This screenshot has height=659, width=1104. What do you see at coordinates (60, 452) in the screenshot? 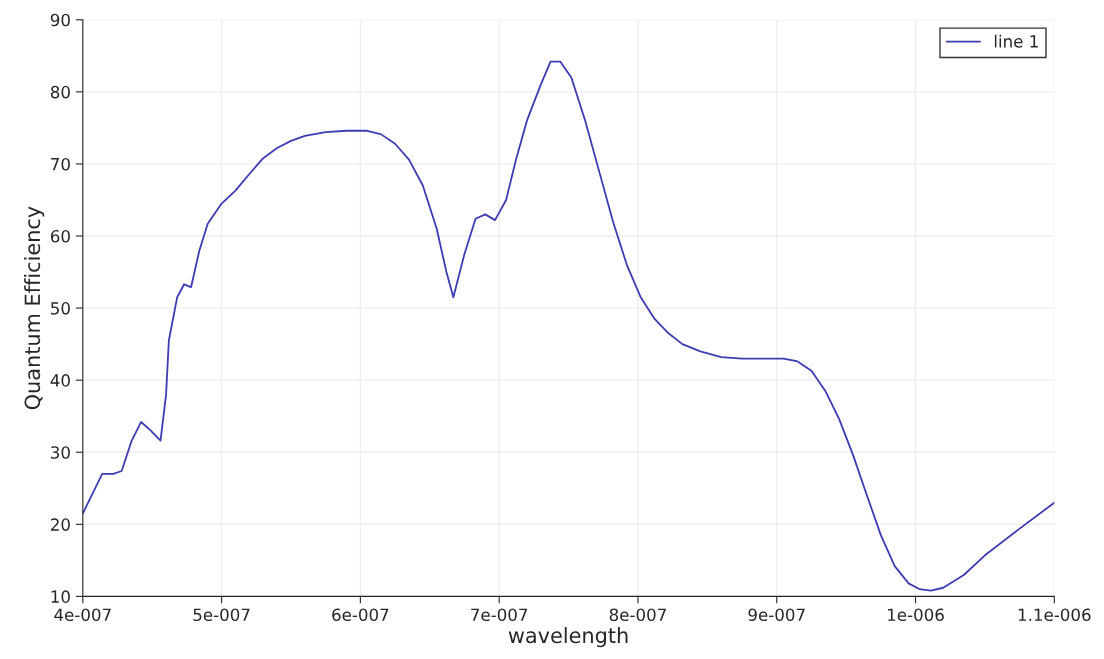
I see `y-tick-label: 30` at bounding box center [60, 452].